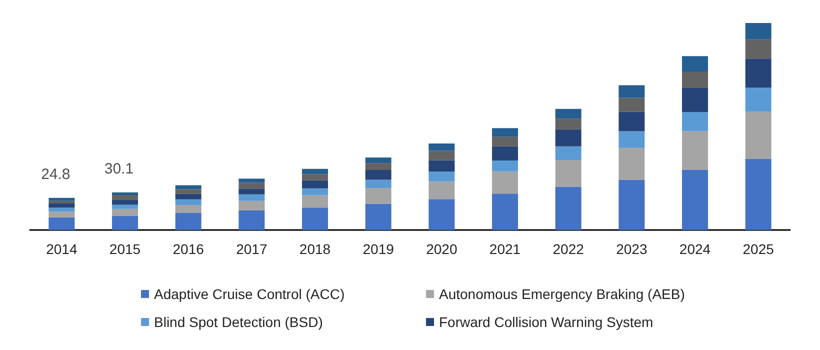 The width and height of the screenshot is (820, 350). Describe the element at coordinates (695, 249) in the screenshot. I see `x-tick-label: 2024` at that location.